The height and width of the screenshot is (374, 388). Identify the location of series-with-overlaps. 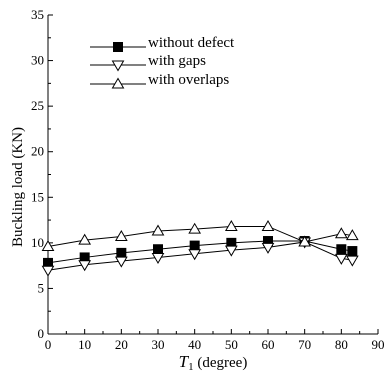
(200, 235).